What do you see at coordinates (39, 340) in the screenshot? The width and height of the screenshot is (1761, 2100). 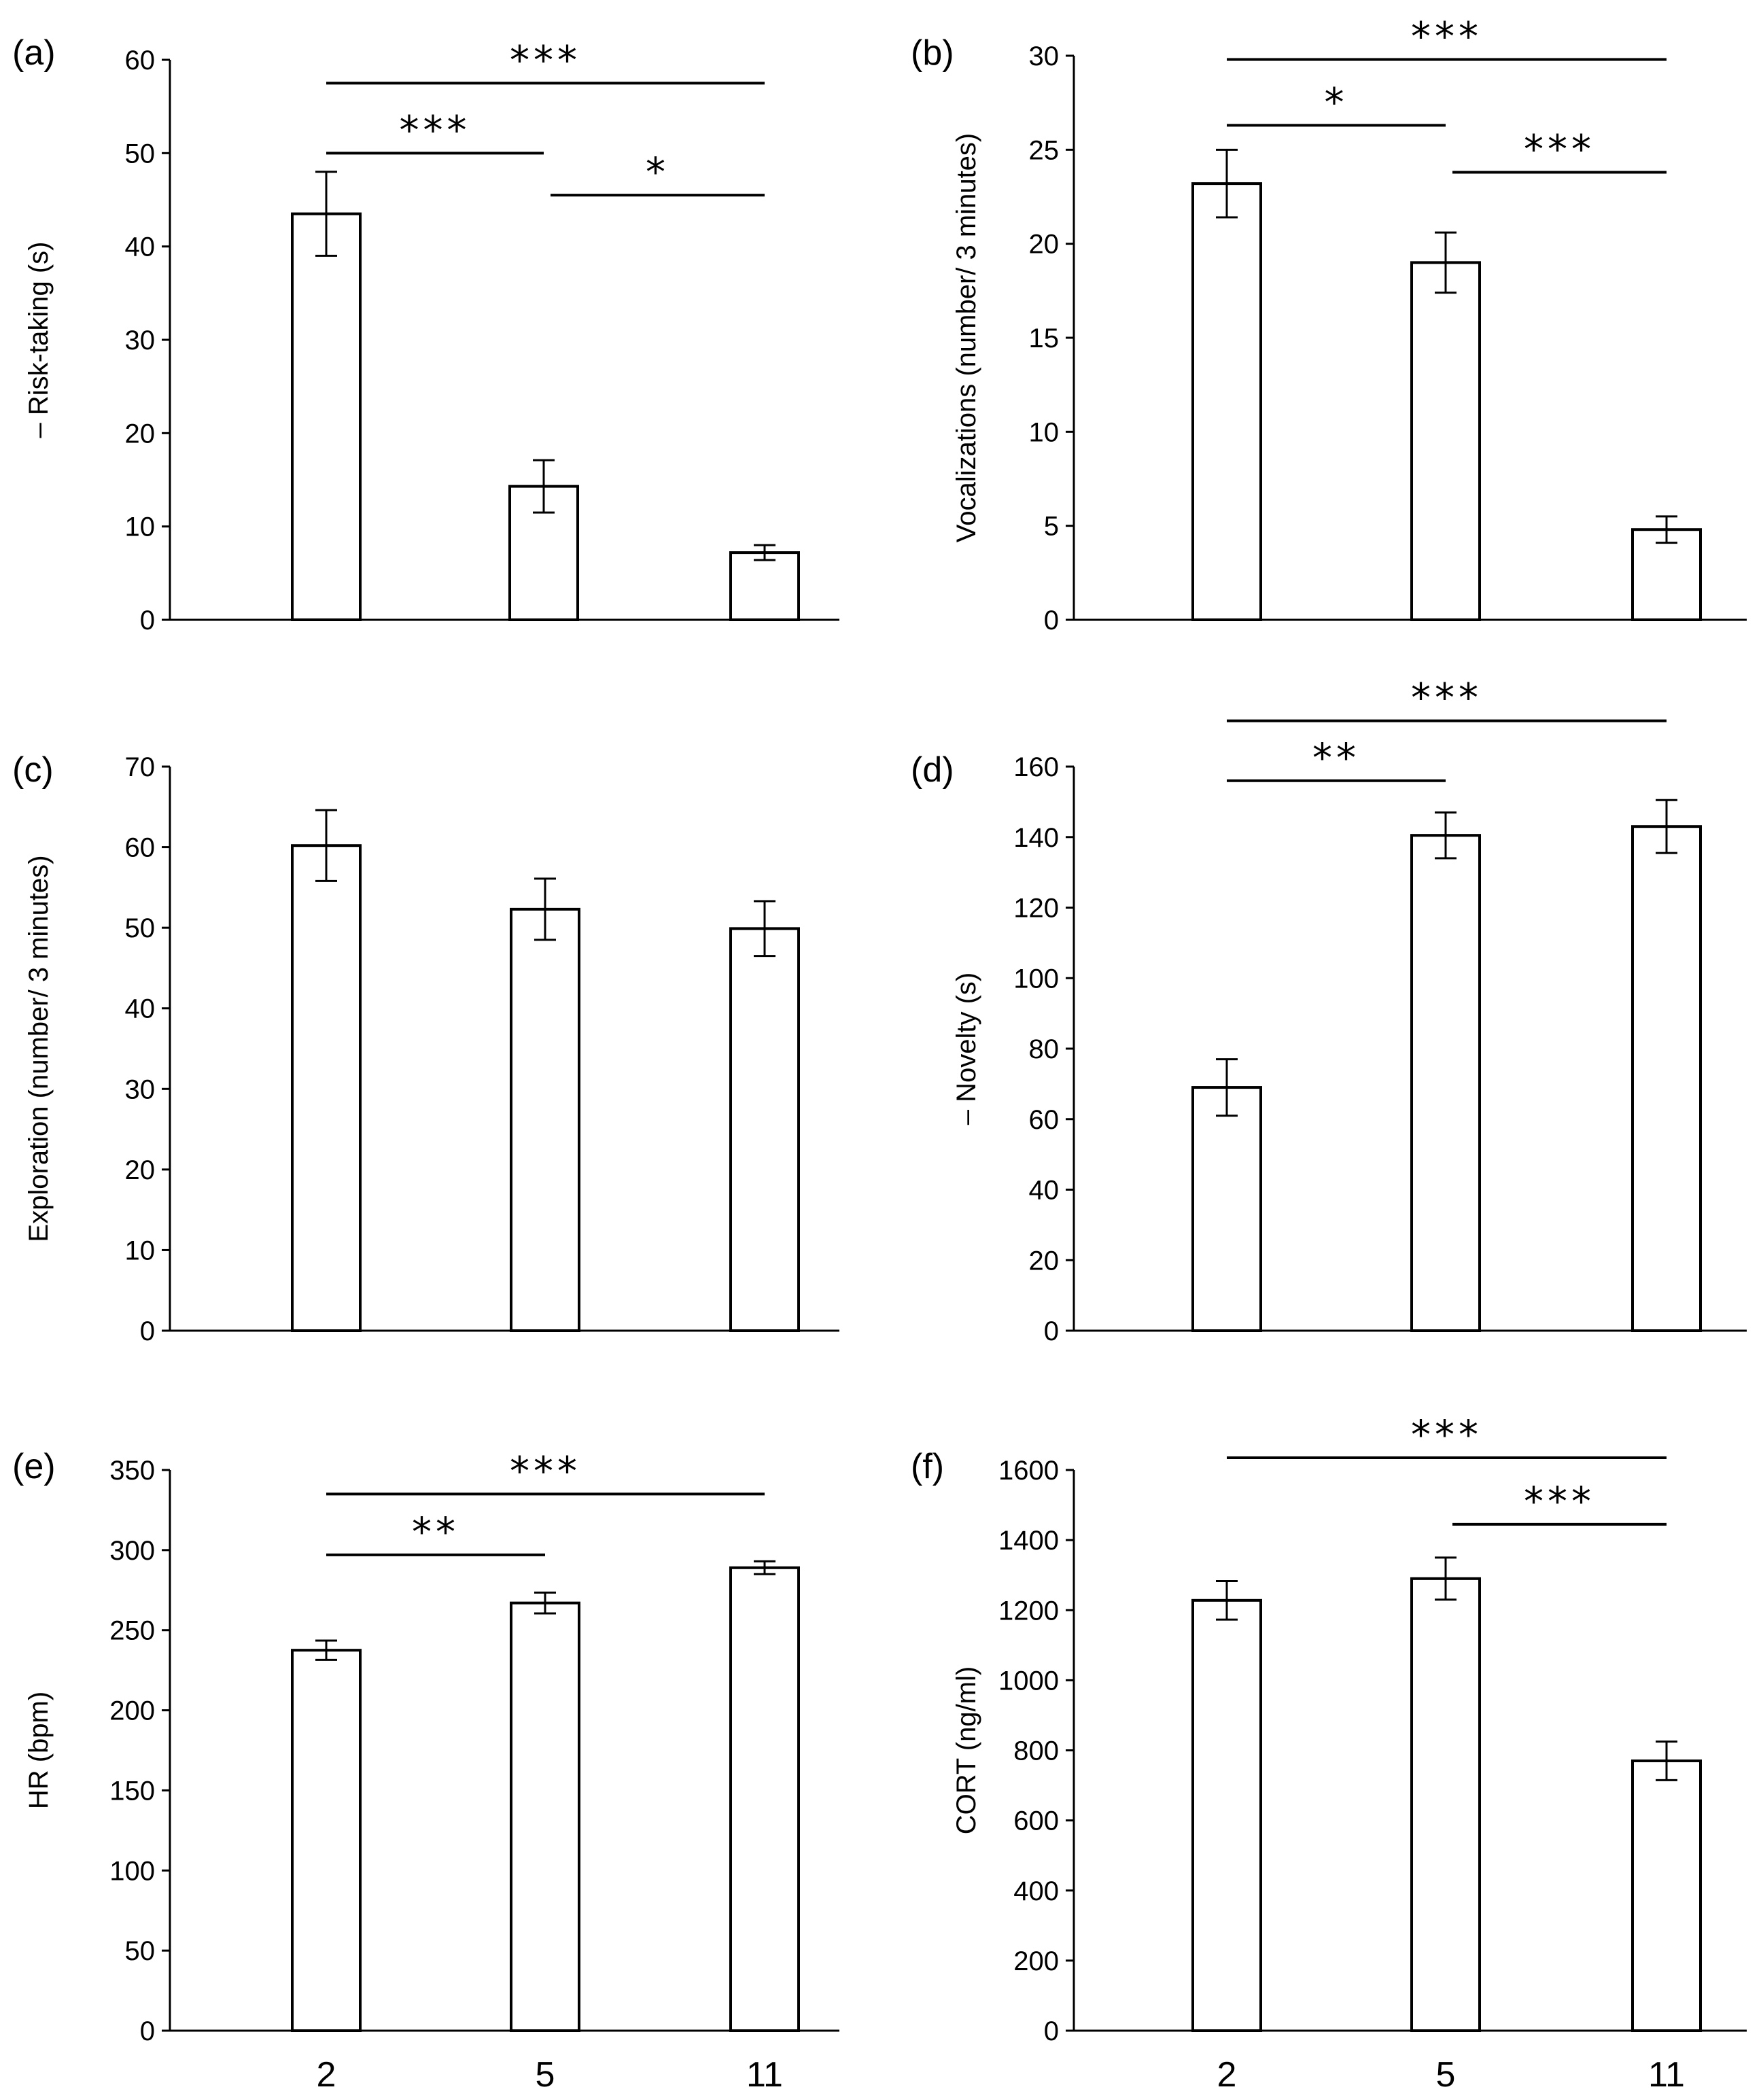 I see `y-axis-label: – Risk-taking (s)` at bounding box center [39, 340].